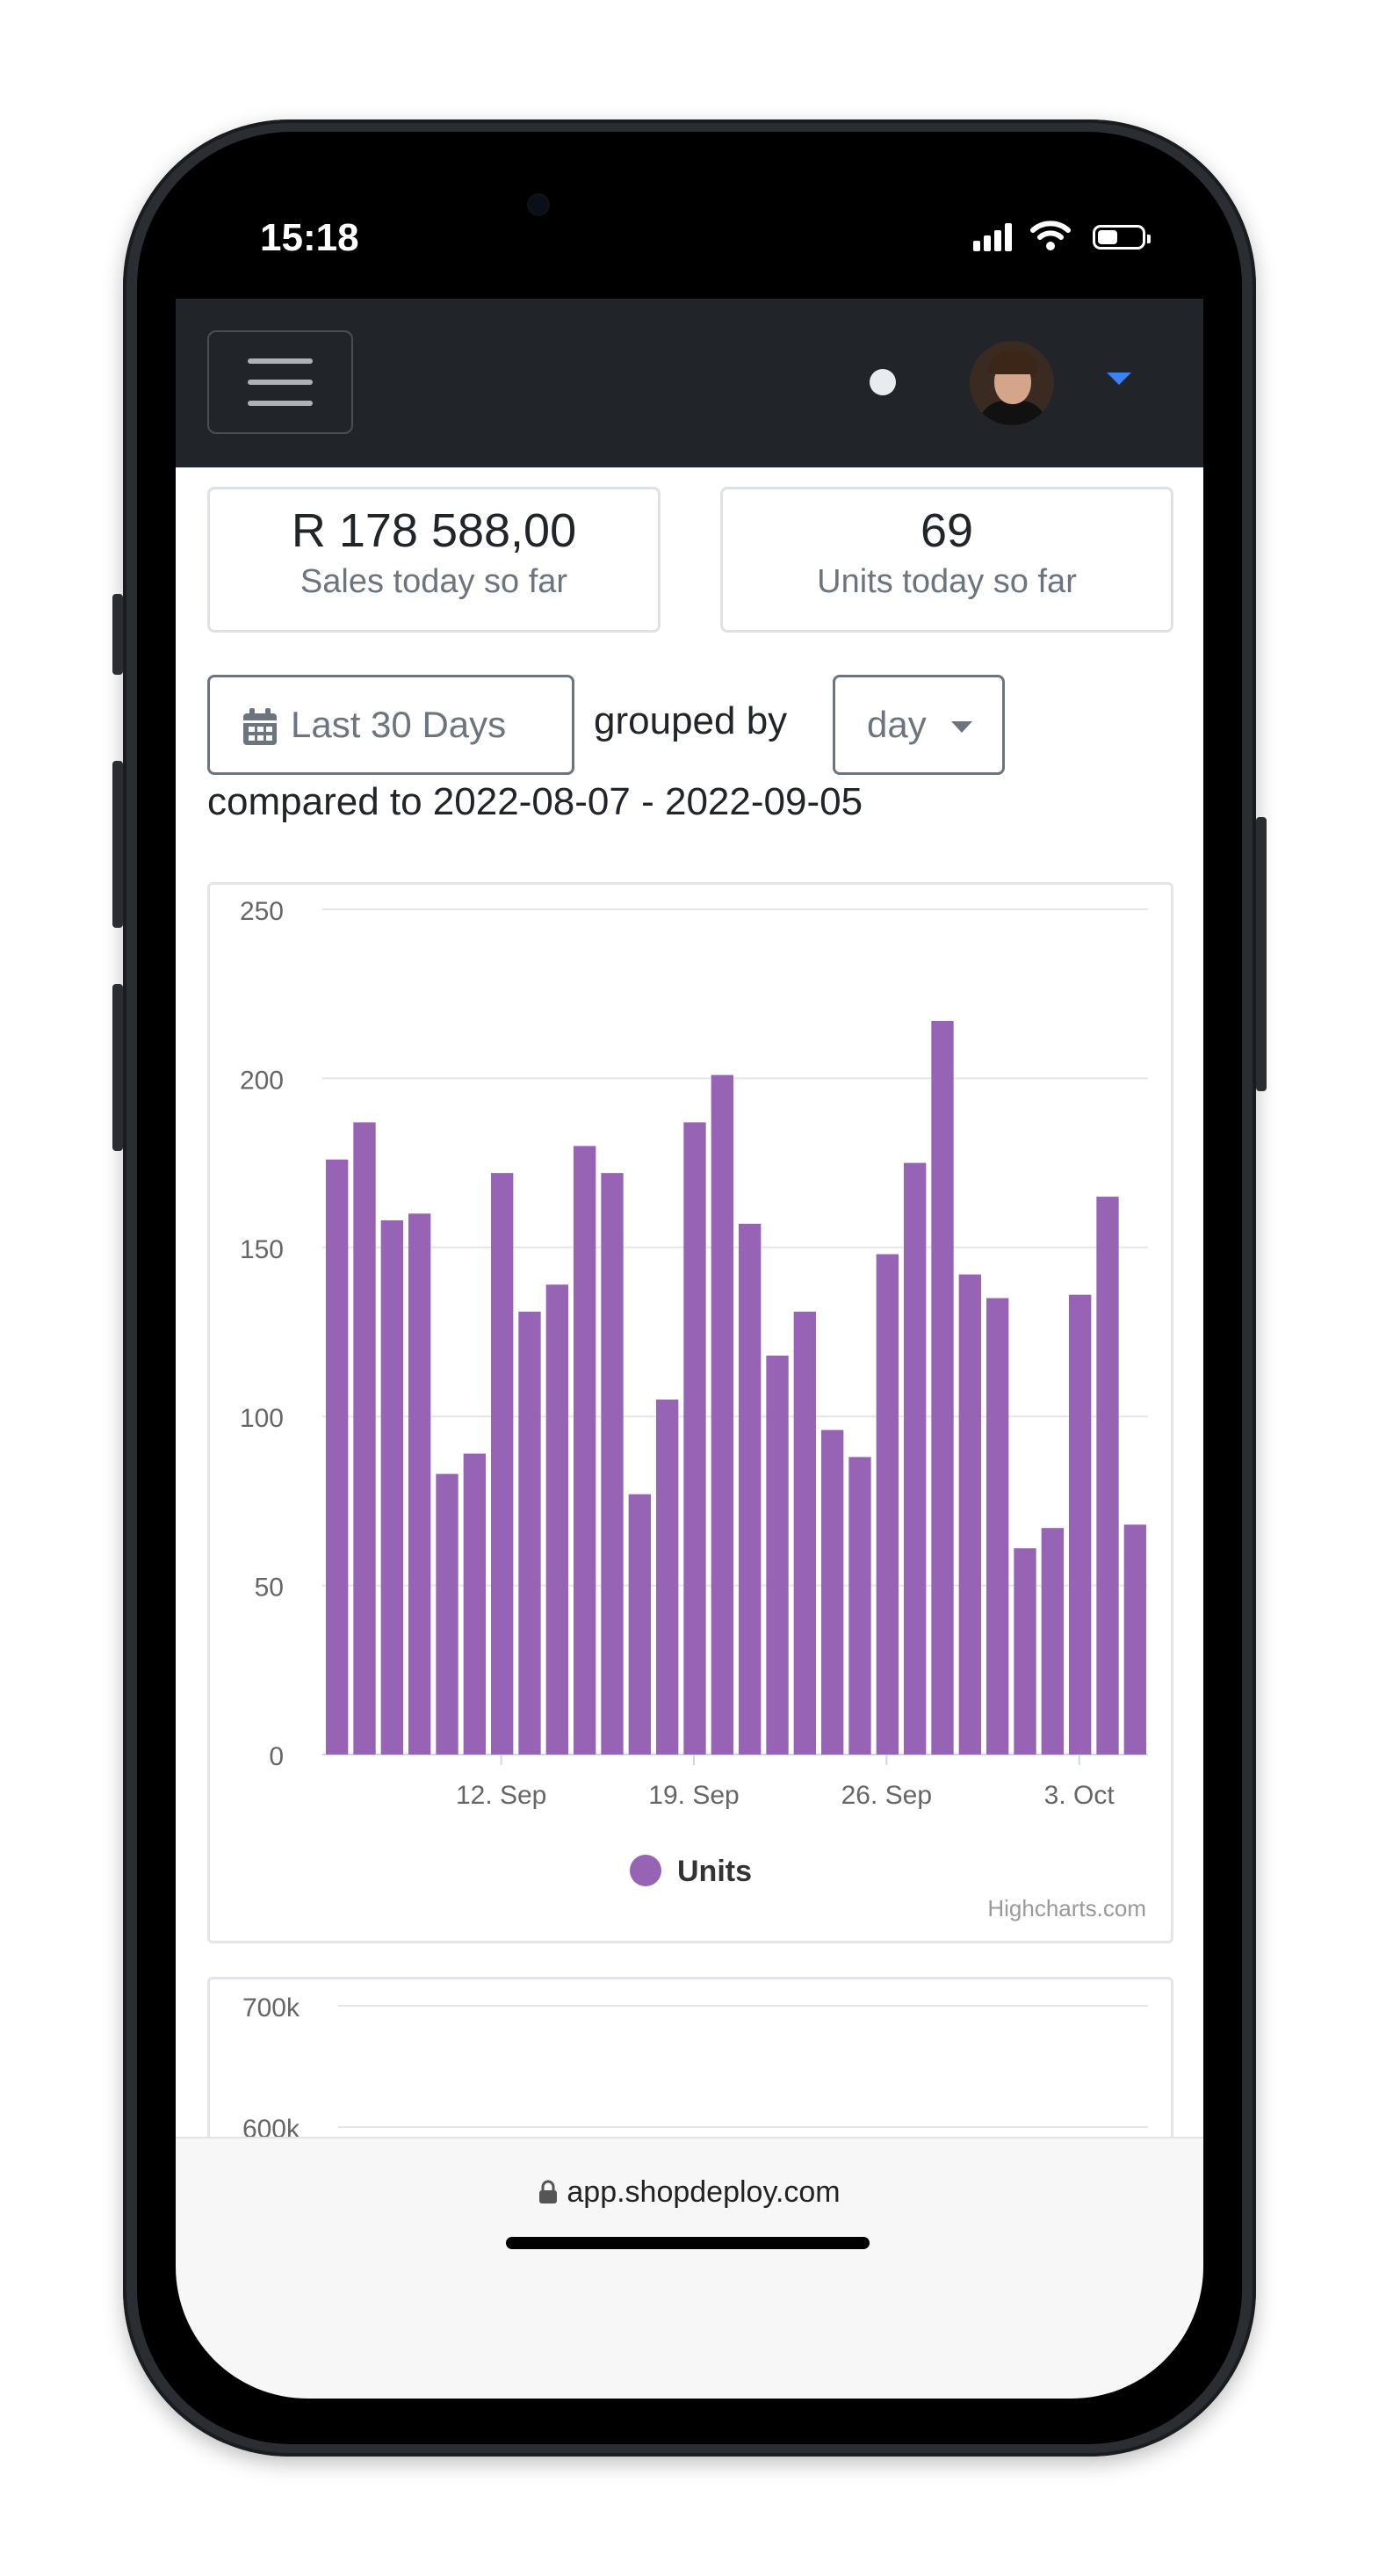  What do you see at coordinates (269, 1588) in the screenshot?
I see `y-tick-label: 50` at bounding box center [269, 1588].